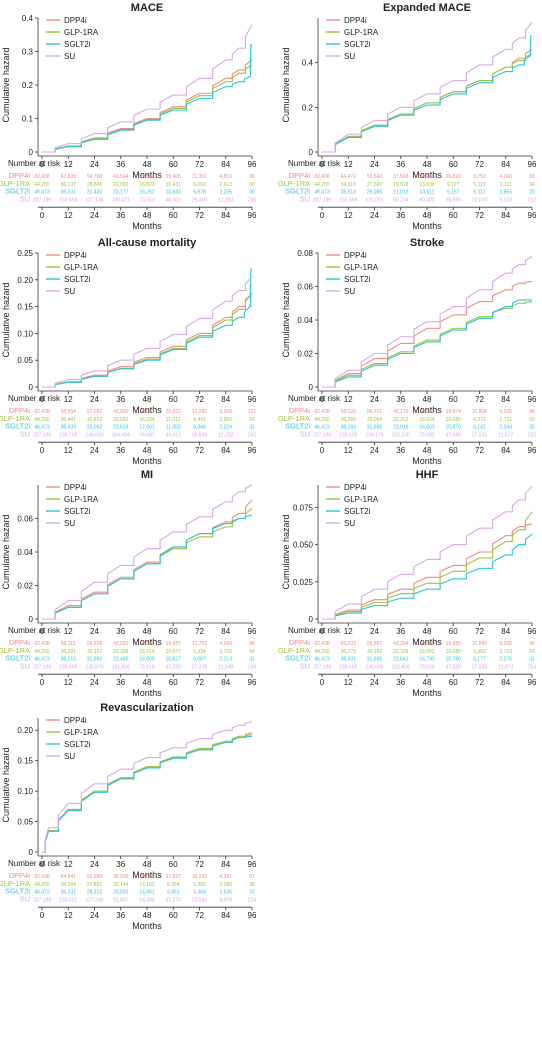 This screenshot has height=1050, width=542. I want to click on risk-cell: 5,035, so click(505, 412).